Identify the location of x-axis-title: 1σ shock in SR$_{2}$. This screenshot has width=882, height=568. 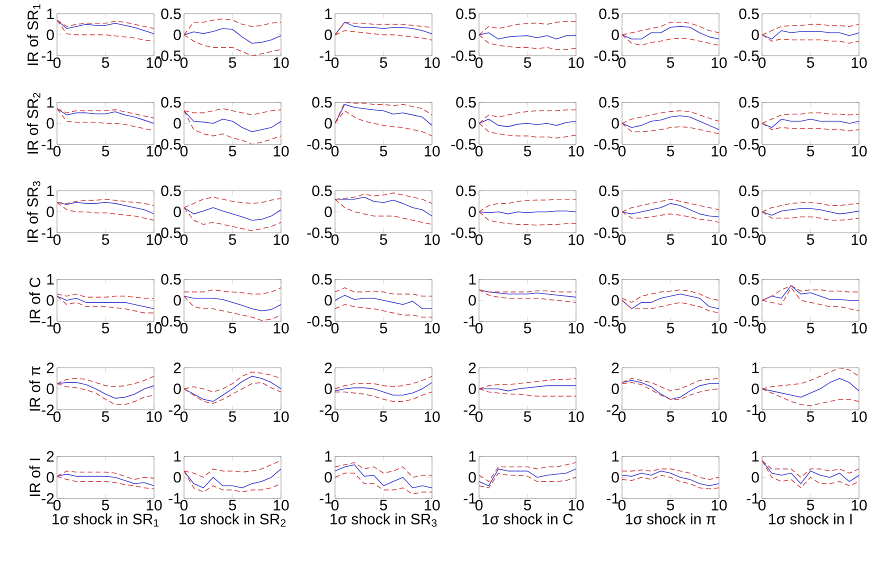
(233, 520).